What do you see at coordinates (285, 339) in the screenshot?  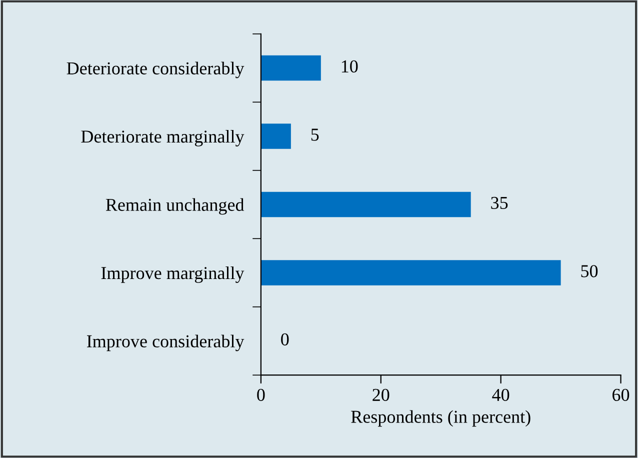 I see `data-label: 0` at bounding box center [285, 339].